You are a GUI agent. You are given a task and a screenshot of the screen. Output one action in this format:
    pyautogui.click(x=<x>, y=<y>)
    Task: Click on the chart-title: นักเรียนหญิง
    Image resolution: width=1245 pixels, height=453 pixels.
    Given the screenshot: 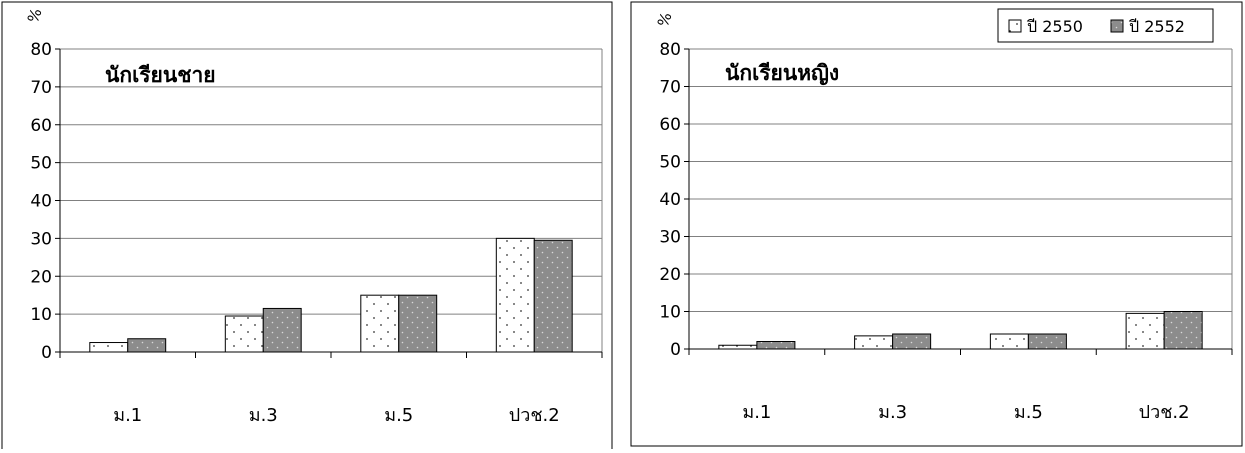 What is the action you would take?
    pyautogui.click(x=782, y=73)
    